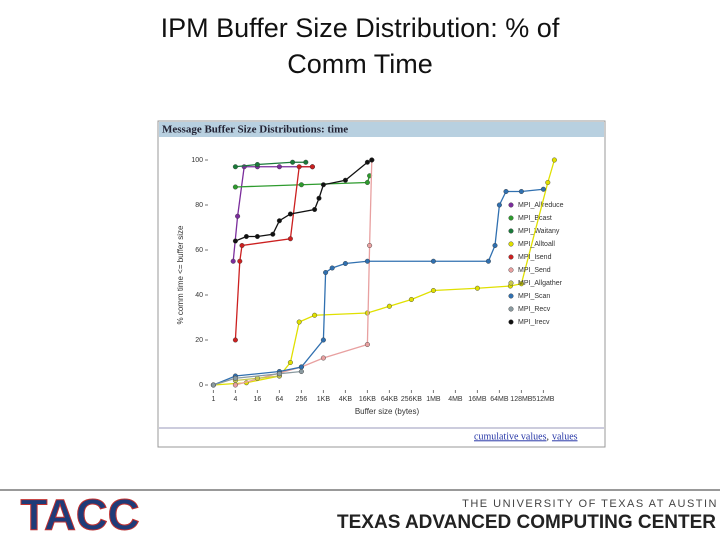 The image size is (720, 540). Describe the element at coordinates (367, 399) in the screenshot. I see `x-tick-label: 16KB` at that location.